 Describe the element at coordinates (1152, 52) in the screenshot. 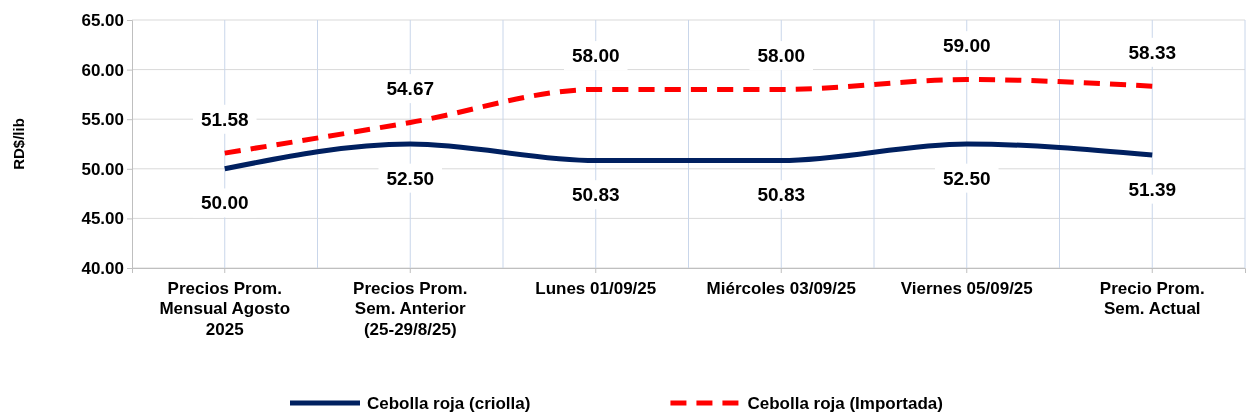

I see `data-label: 58.33` at that location.